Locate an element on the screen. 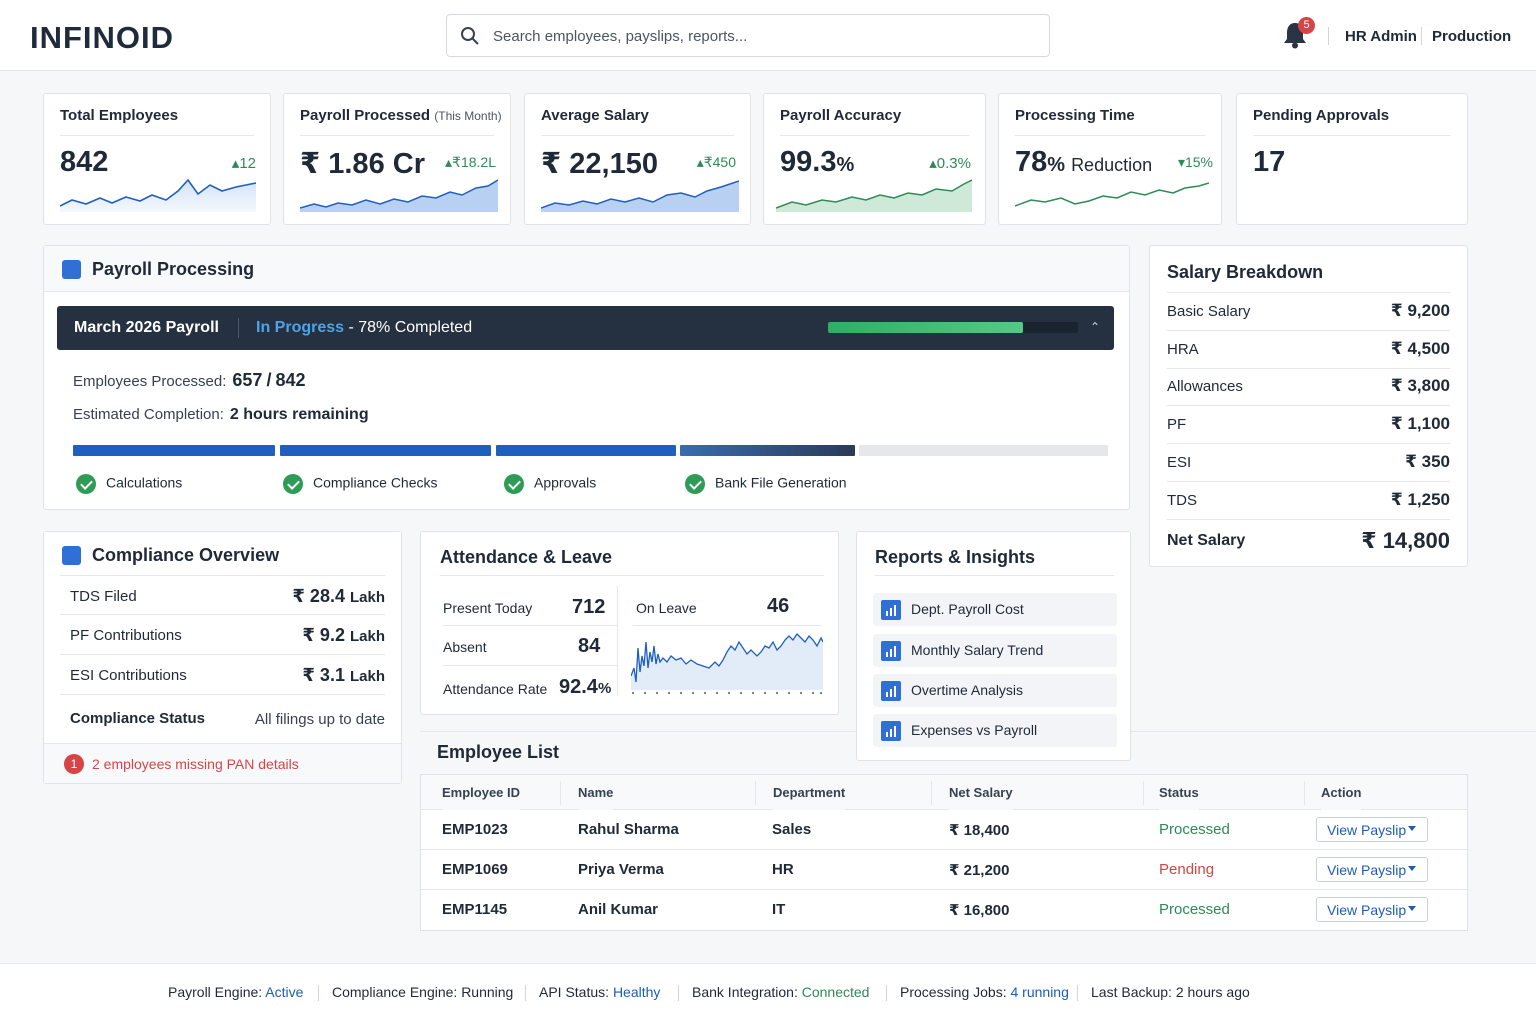 This screenshot has height=1024, width=1536. panel-title: Attendance & Leave is located at coordinates (526, 557).